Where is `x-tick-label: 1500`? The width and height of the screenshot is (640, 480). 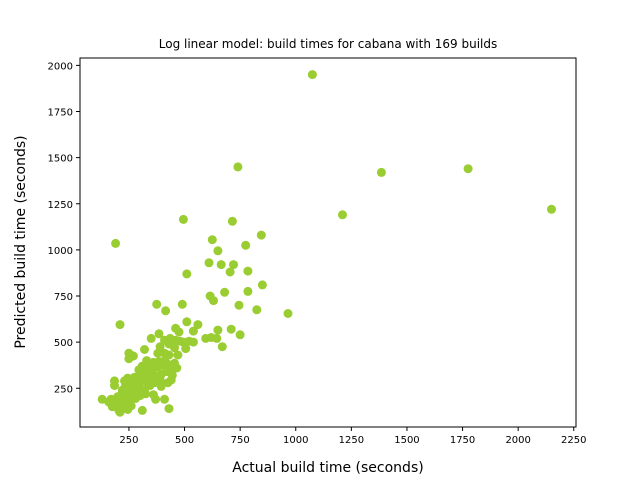 x-tick-label: 1500 is located at coordinates (406, 440).